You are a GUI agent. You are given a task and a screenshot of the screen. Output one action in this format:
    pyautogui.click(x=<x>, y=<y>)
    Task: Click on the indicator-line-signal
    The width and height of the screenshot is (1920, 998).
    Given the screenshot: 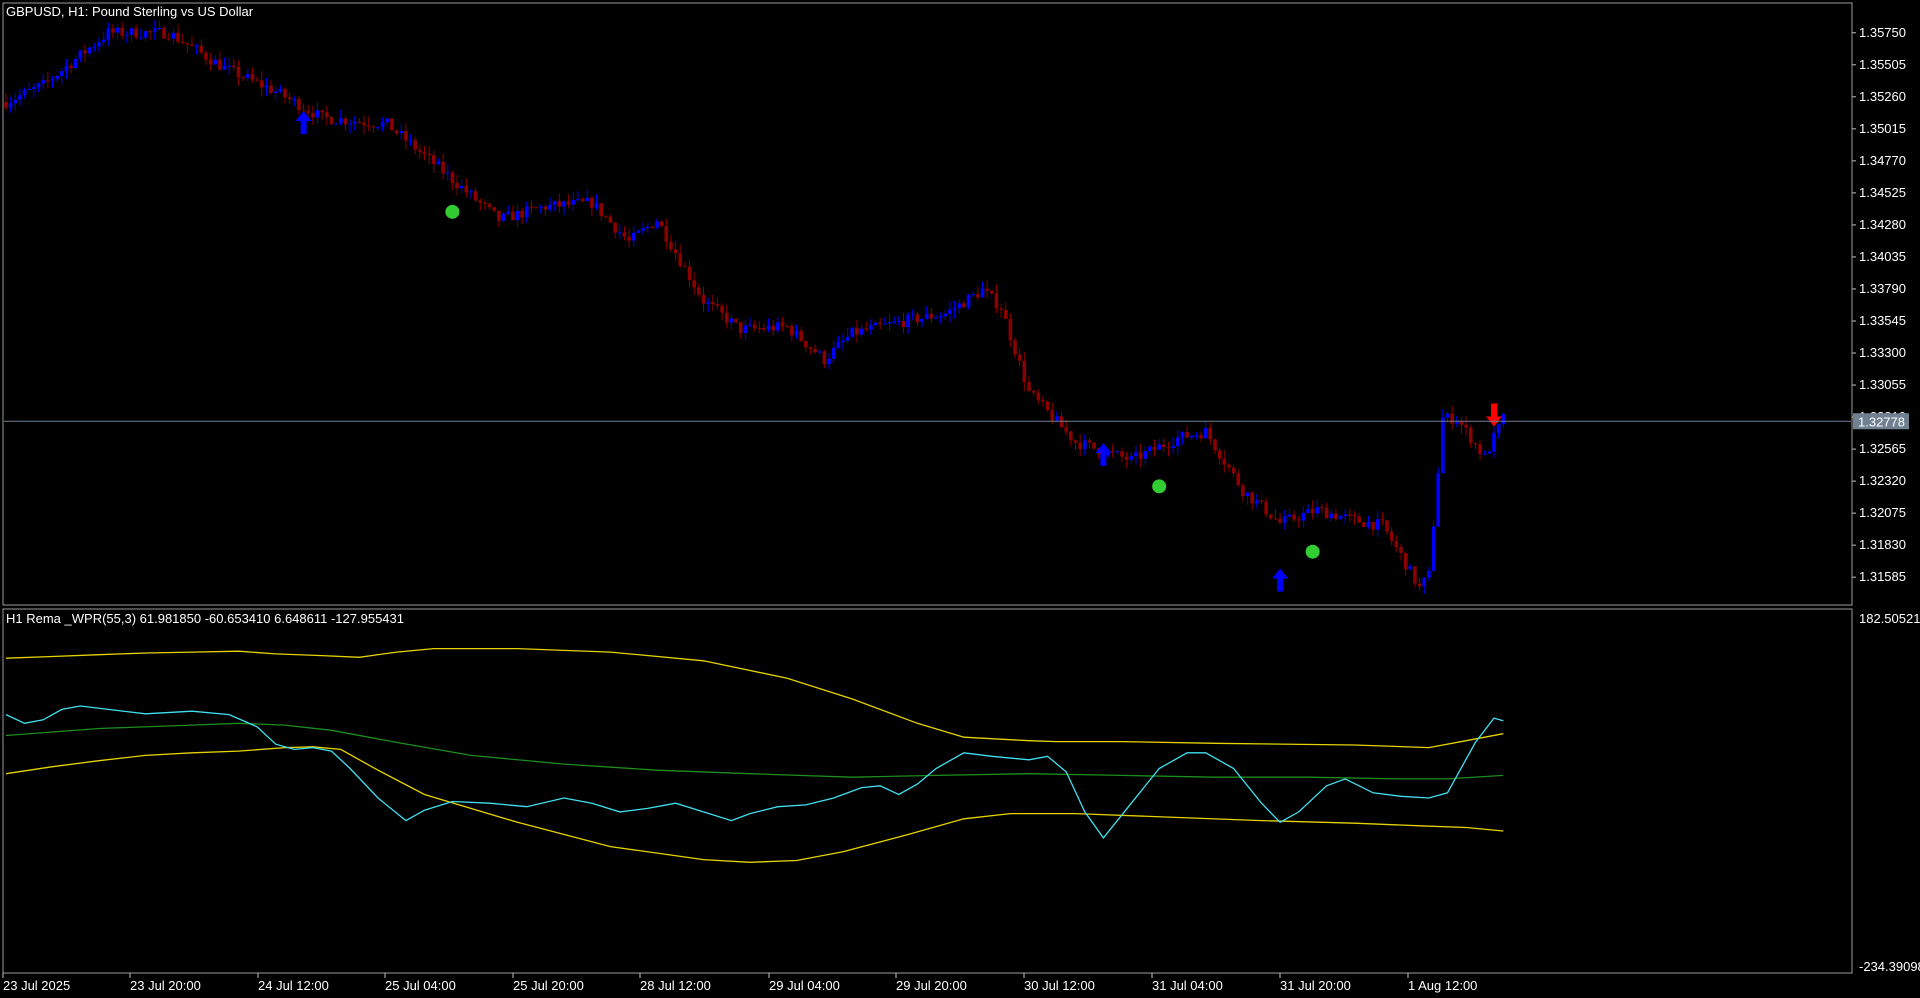 What is the action you would take?
    pyautogui.click(x=754, y=751)
    